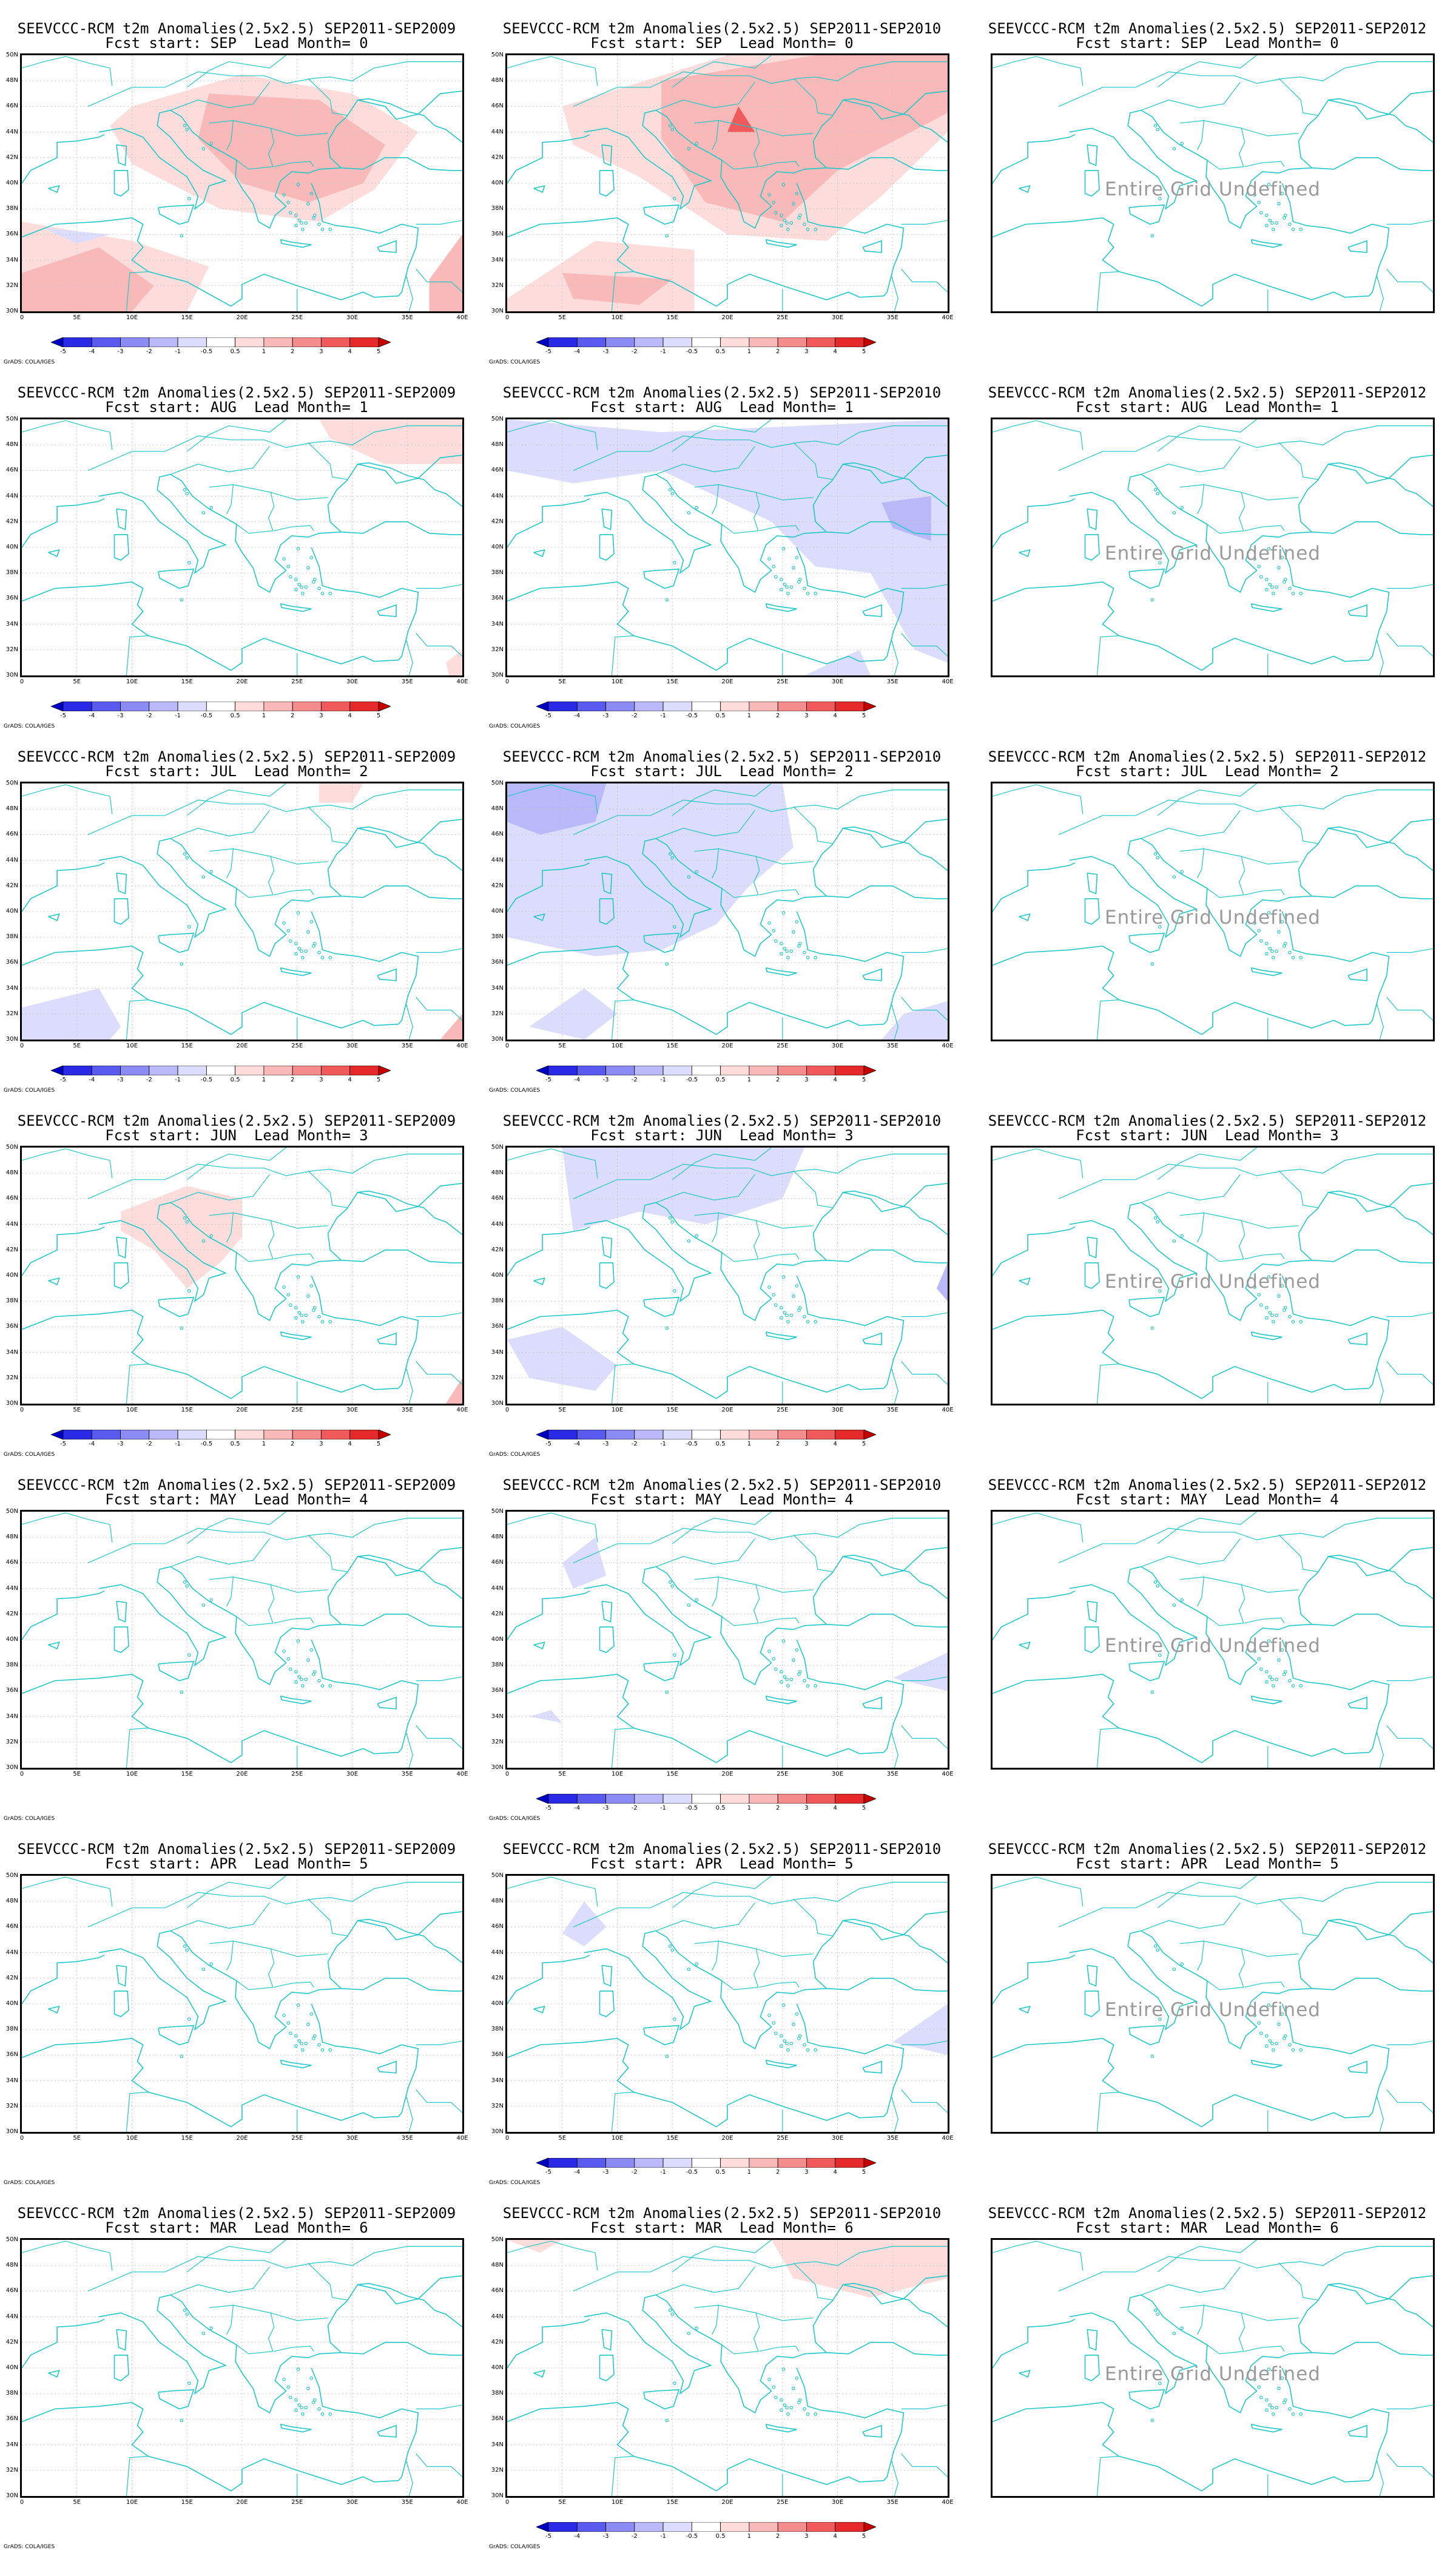 The image size is (1456, 2550). I want to click on colorbar, so click(706, 342).